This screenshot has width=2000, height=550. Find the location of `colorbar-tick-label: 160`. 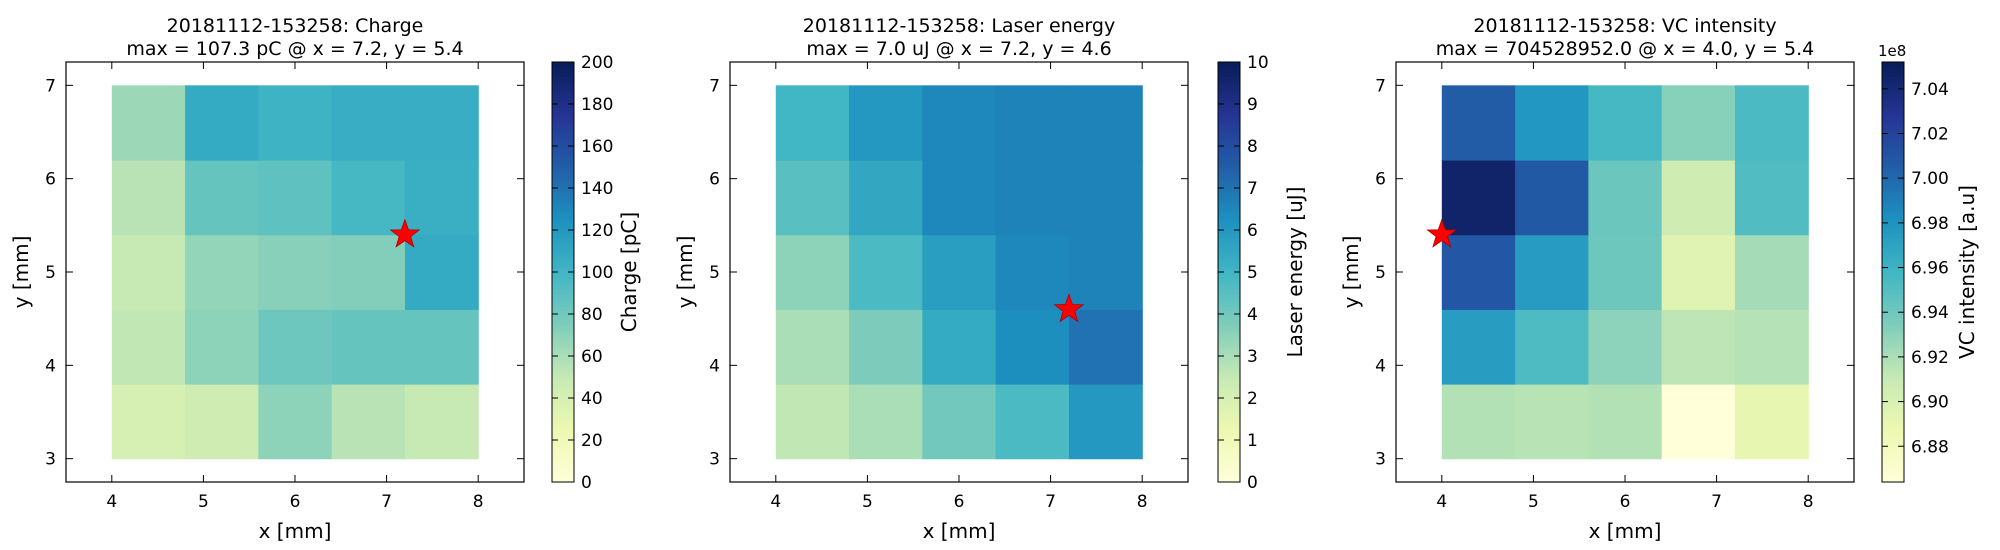

colorbar-tick-label: 160 is located at coordinates (597, 147).